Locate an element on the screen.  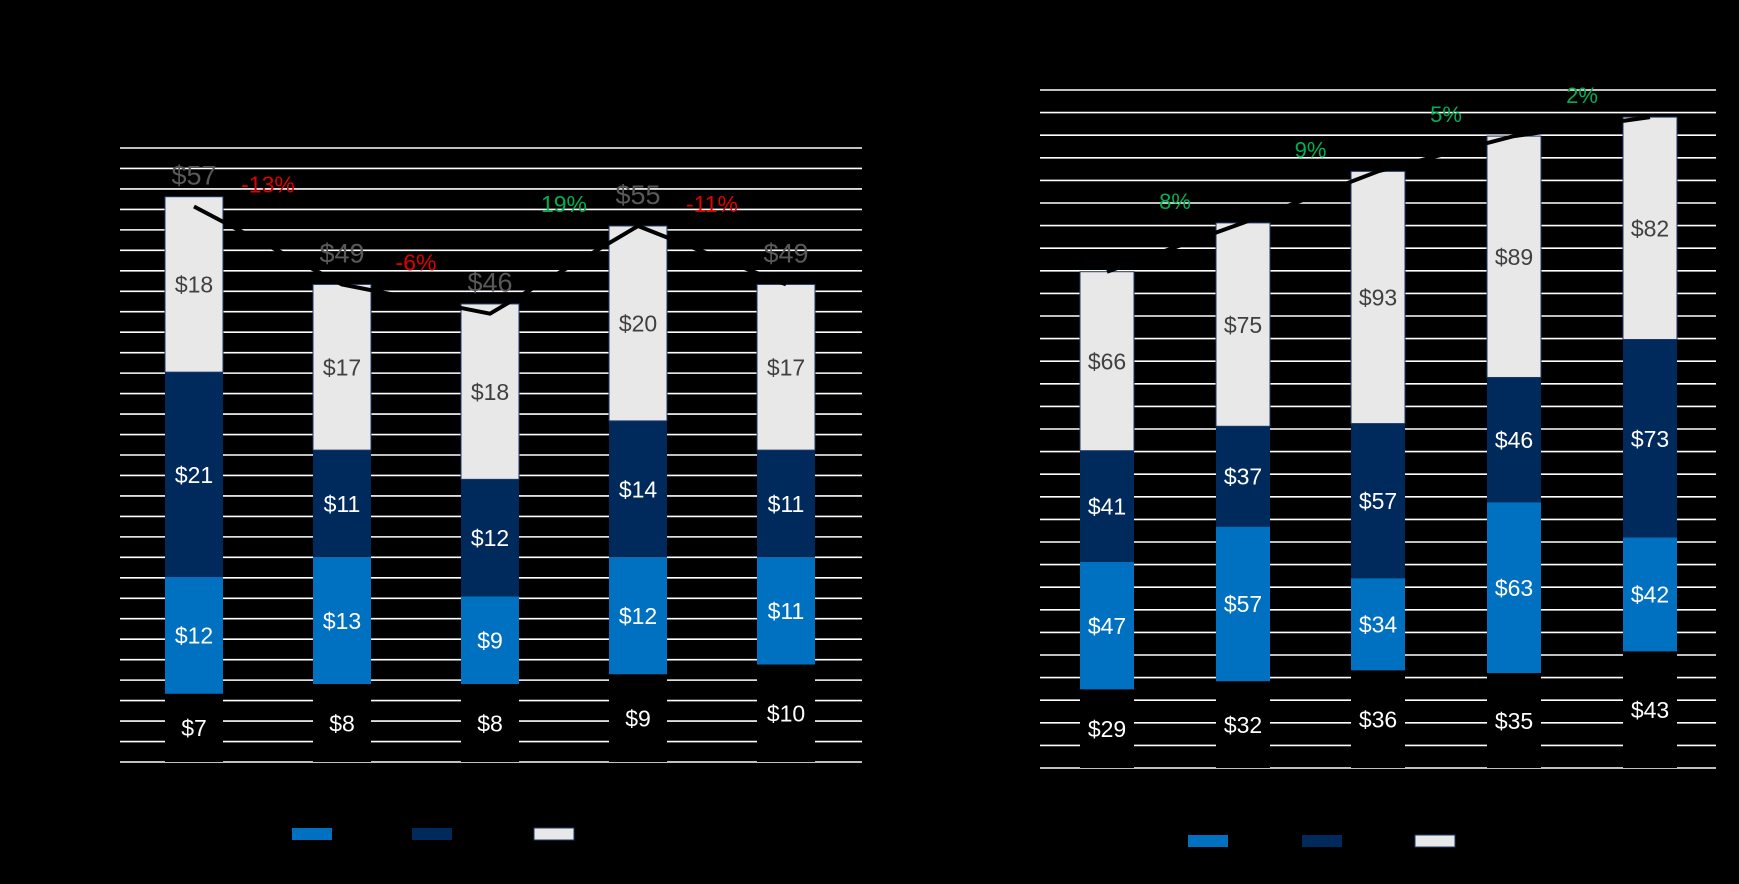
data-label-segment-1: $13 is located at coordinates (342, 621).